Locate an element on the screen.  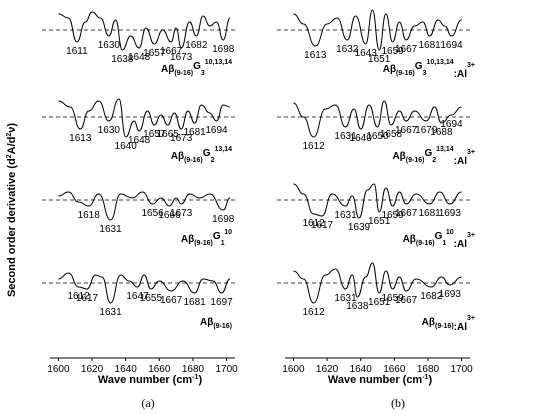
ylabel-sup2: 2 is located at coordinates (9, 135).